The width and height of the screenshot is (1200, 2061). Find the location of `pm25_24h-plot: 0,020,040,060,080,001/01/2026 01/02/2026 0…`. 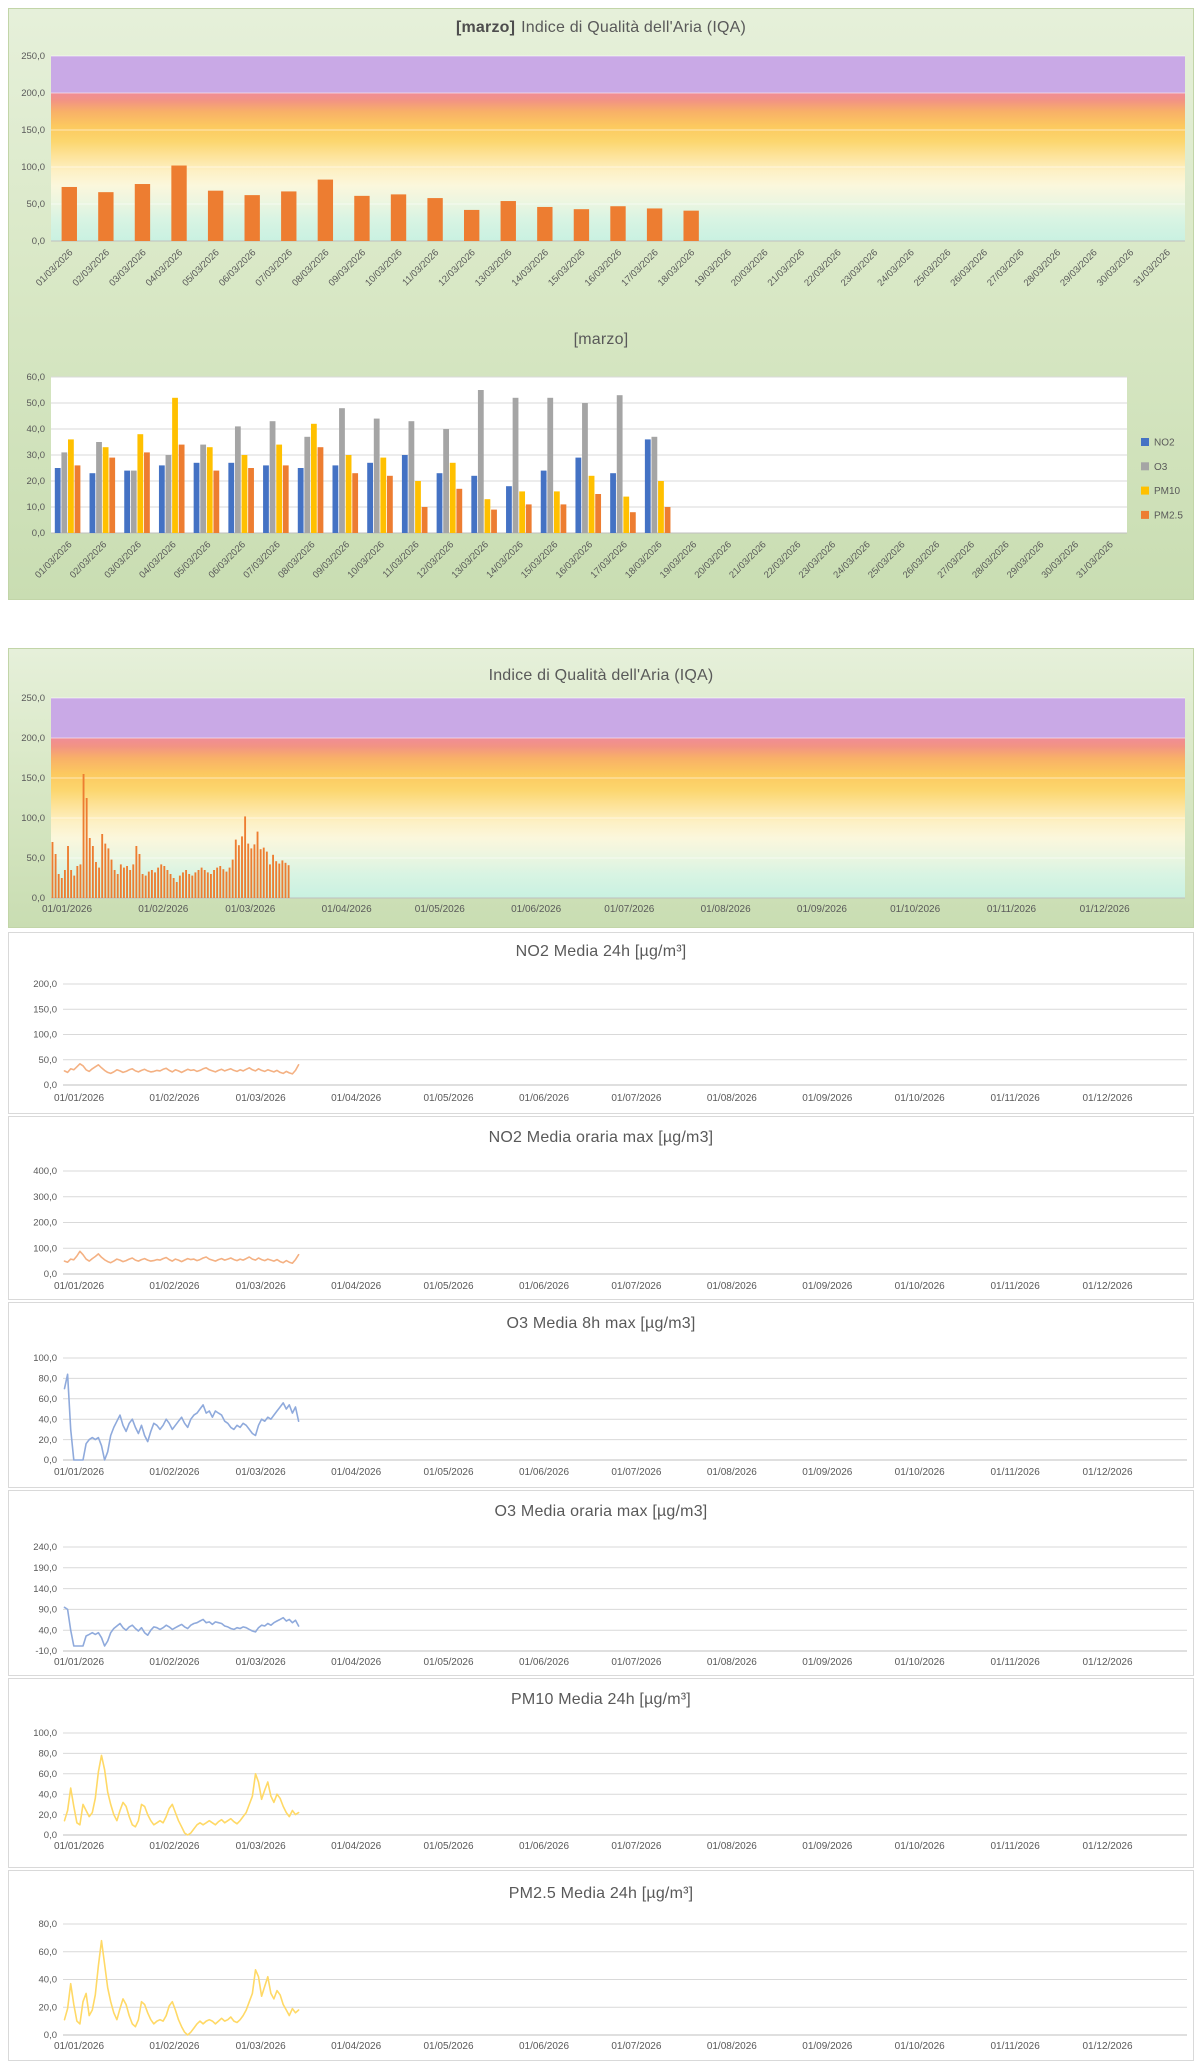

pm25_24h-plot: 0,020,040,060,080,001/01/2026 01/02/2026 0… is located at coordinates (613, 1985).